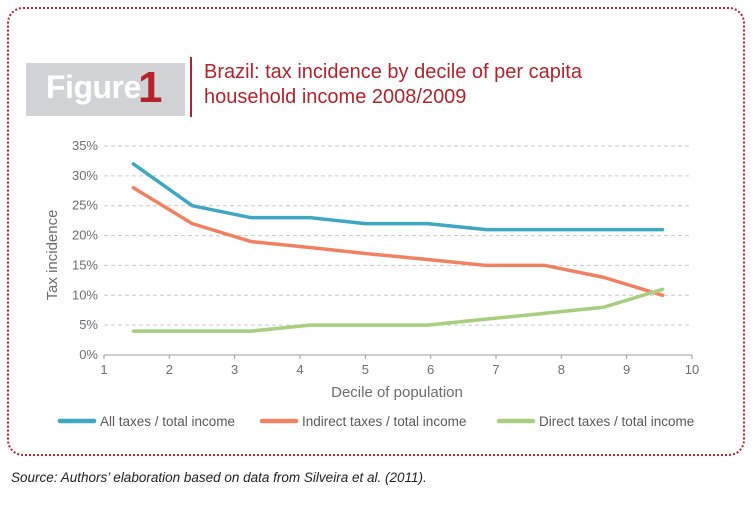 This screenshot has width=754, height=505. I want to click on x-tick-label: 3, so click(234, 369).